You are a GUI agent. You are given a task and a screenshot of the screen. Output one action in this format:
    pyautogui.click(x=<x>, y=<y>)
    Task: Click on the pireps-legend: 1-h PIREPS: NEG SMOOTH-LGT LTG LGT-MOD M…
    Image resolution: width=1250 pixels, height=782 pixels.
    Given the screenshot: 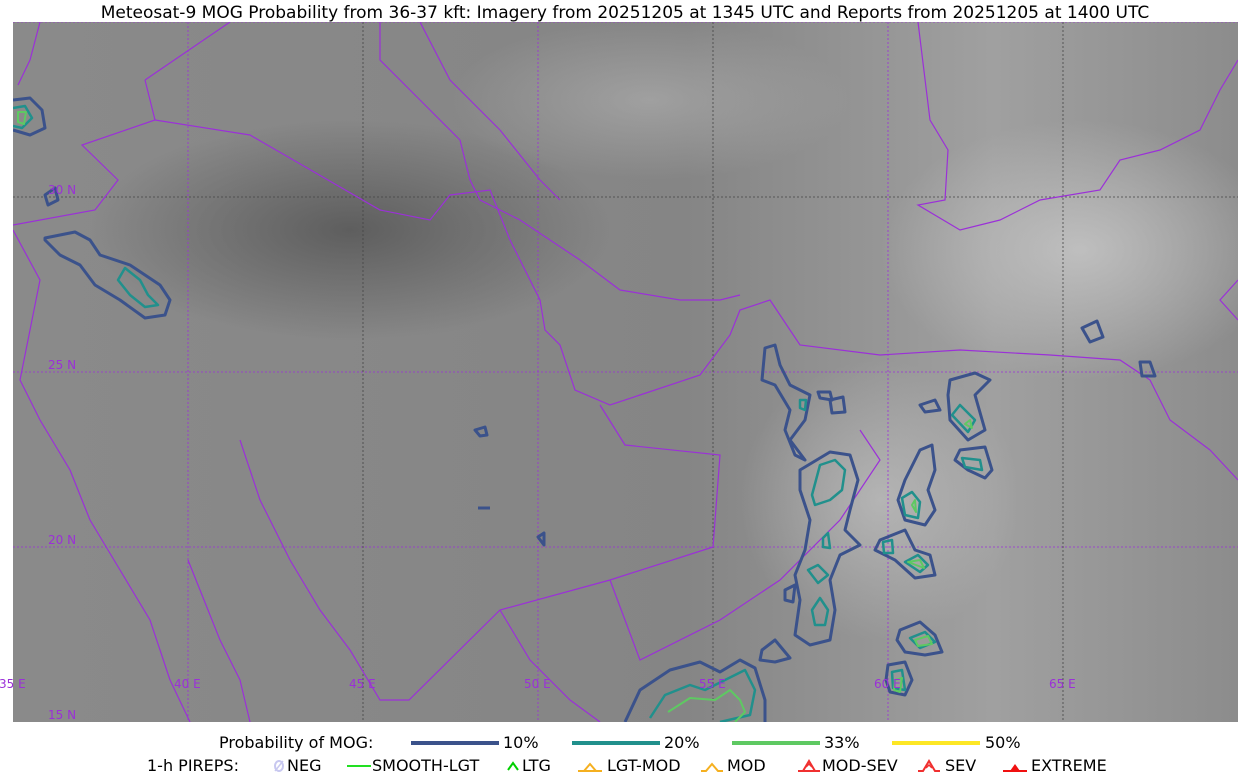 What is the action you would take?
    pyautogui.click(x=625, y=766)
    